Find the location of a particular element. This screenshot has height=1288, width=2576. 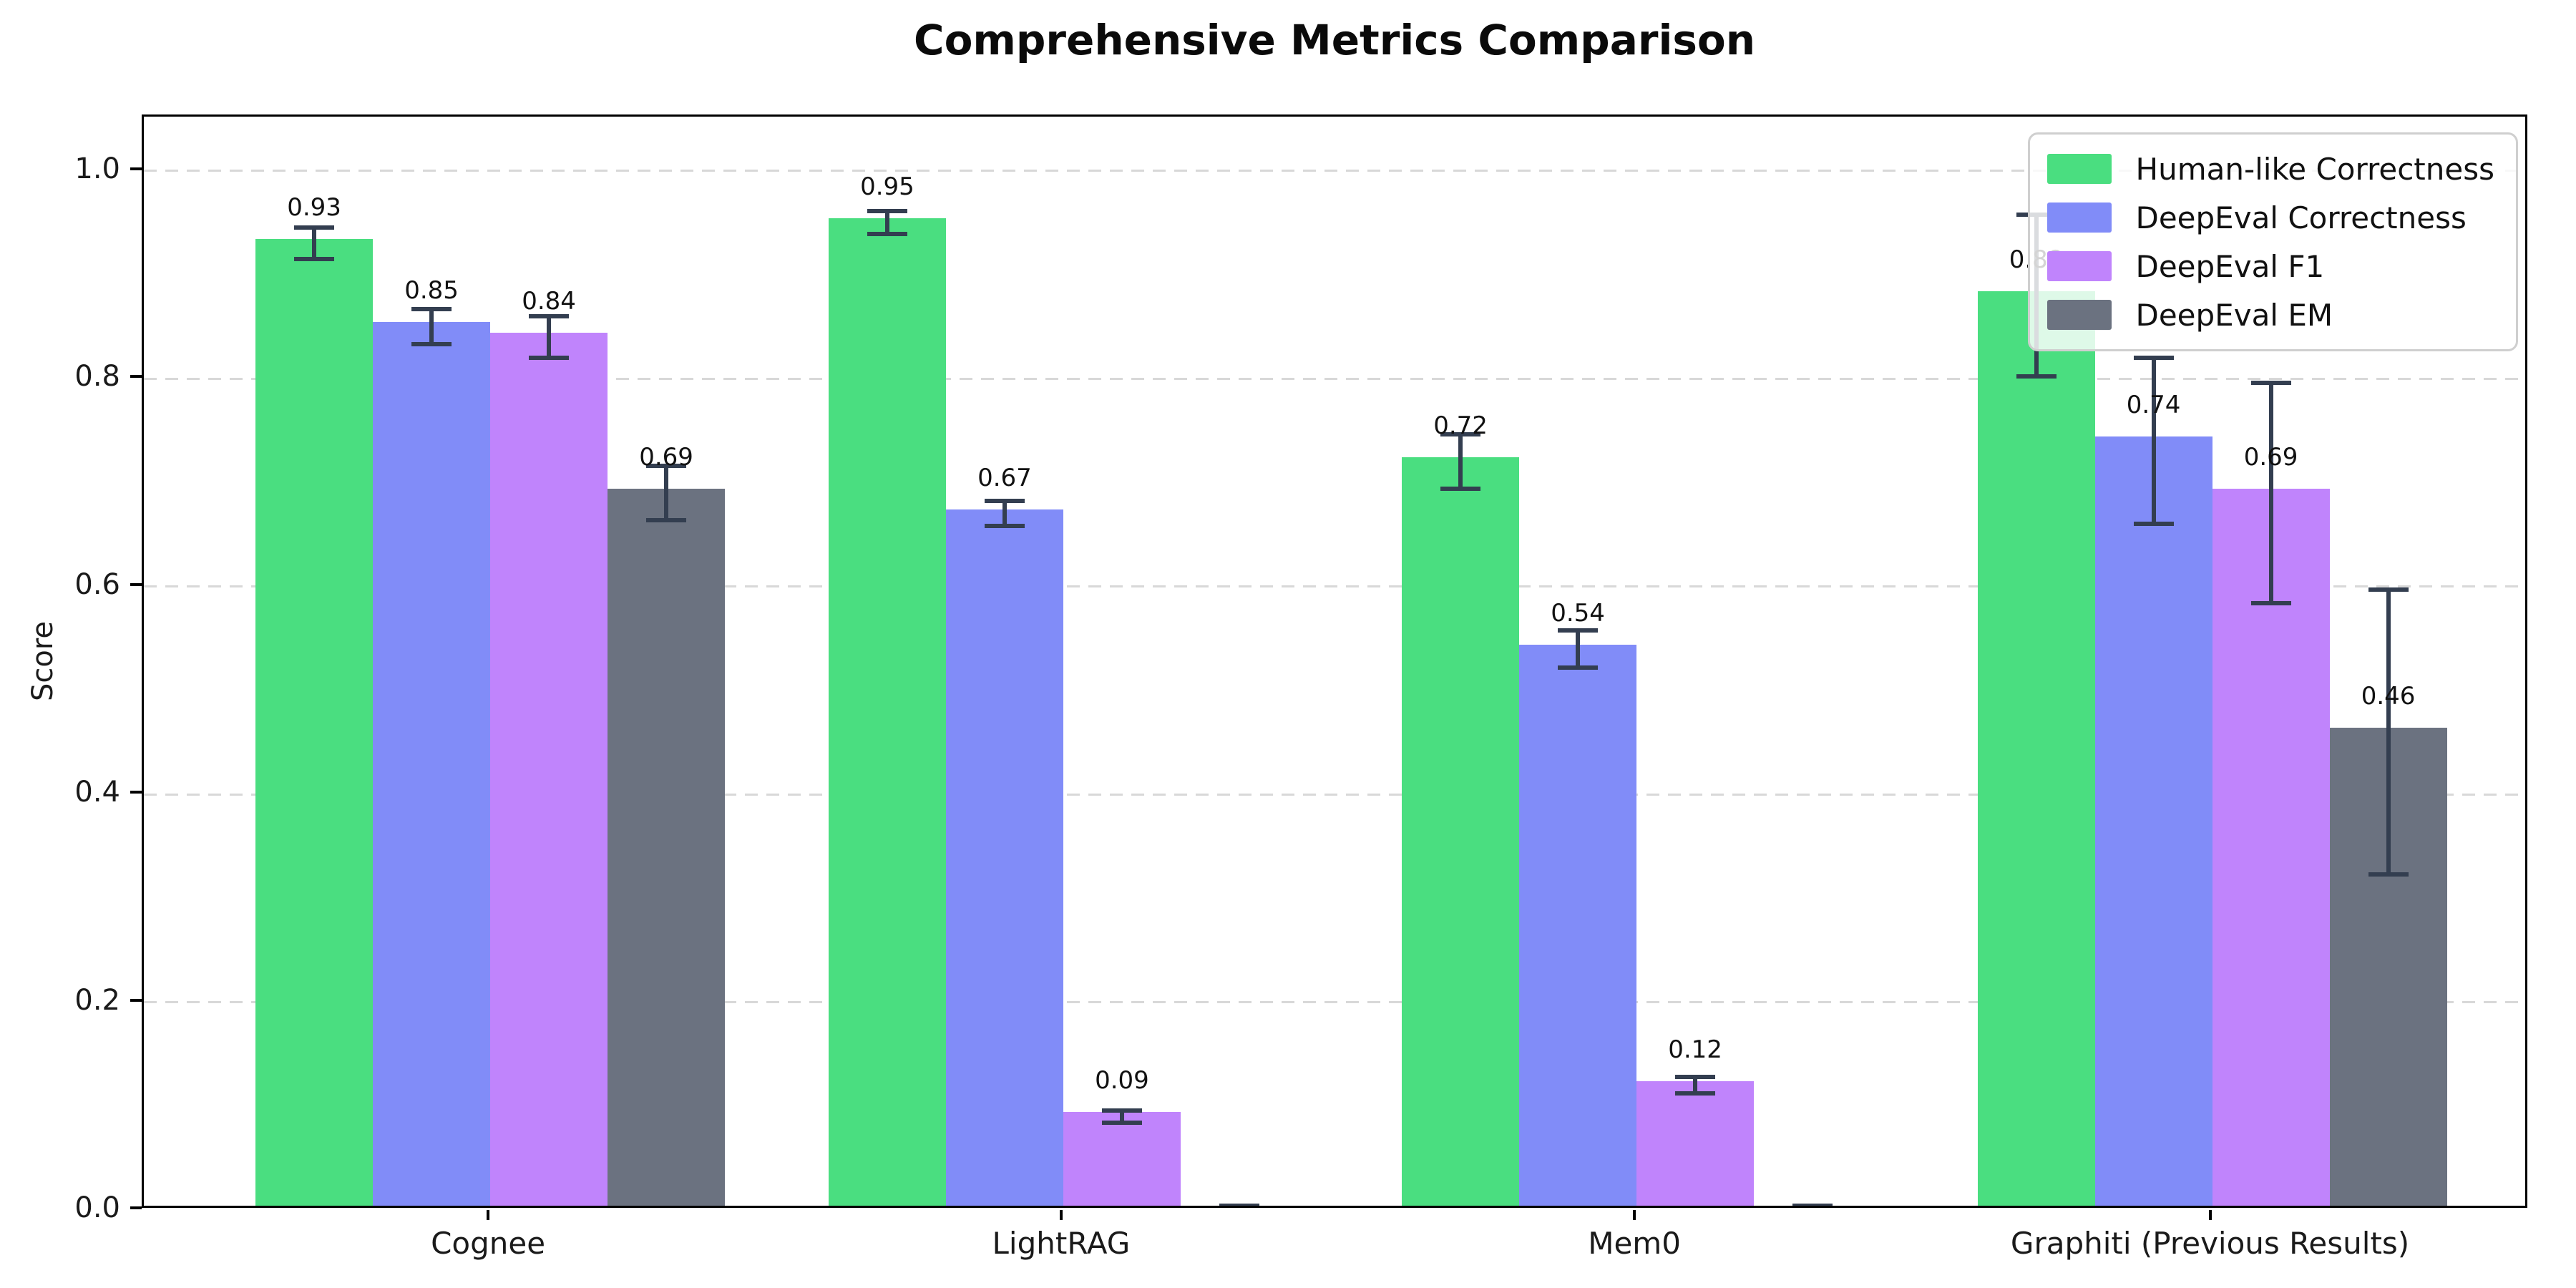

bar-value-label: 0.95 is located at coordinates (887, 187).